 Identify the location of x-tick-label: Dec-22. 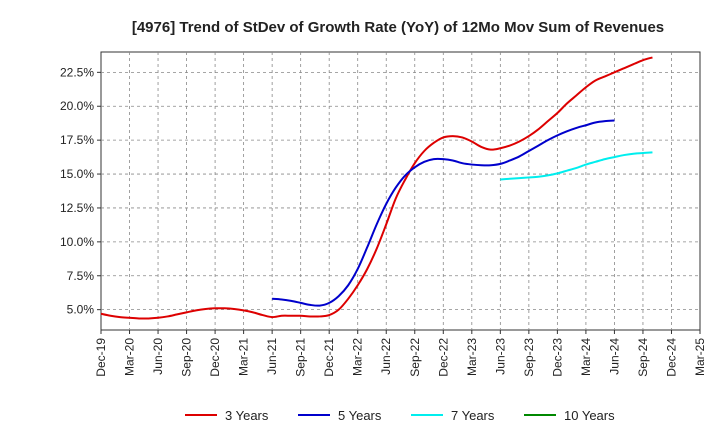
(443, 357).